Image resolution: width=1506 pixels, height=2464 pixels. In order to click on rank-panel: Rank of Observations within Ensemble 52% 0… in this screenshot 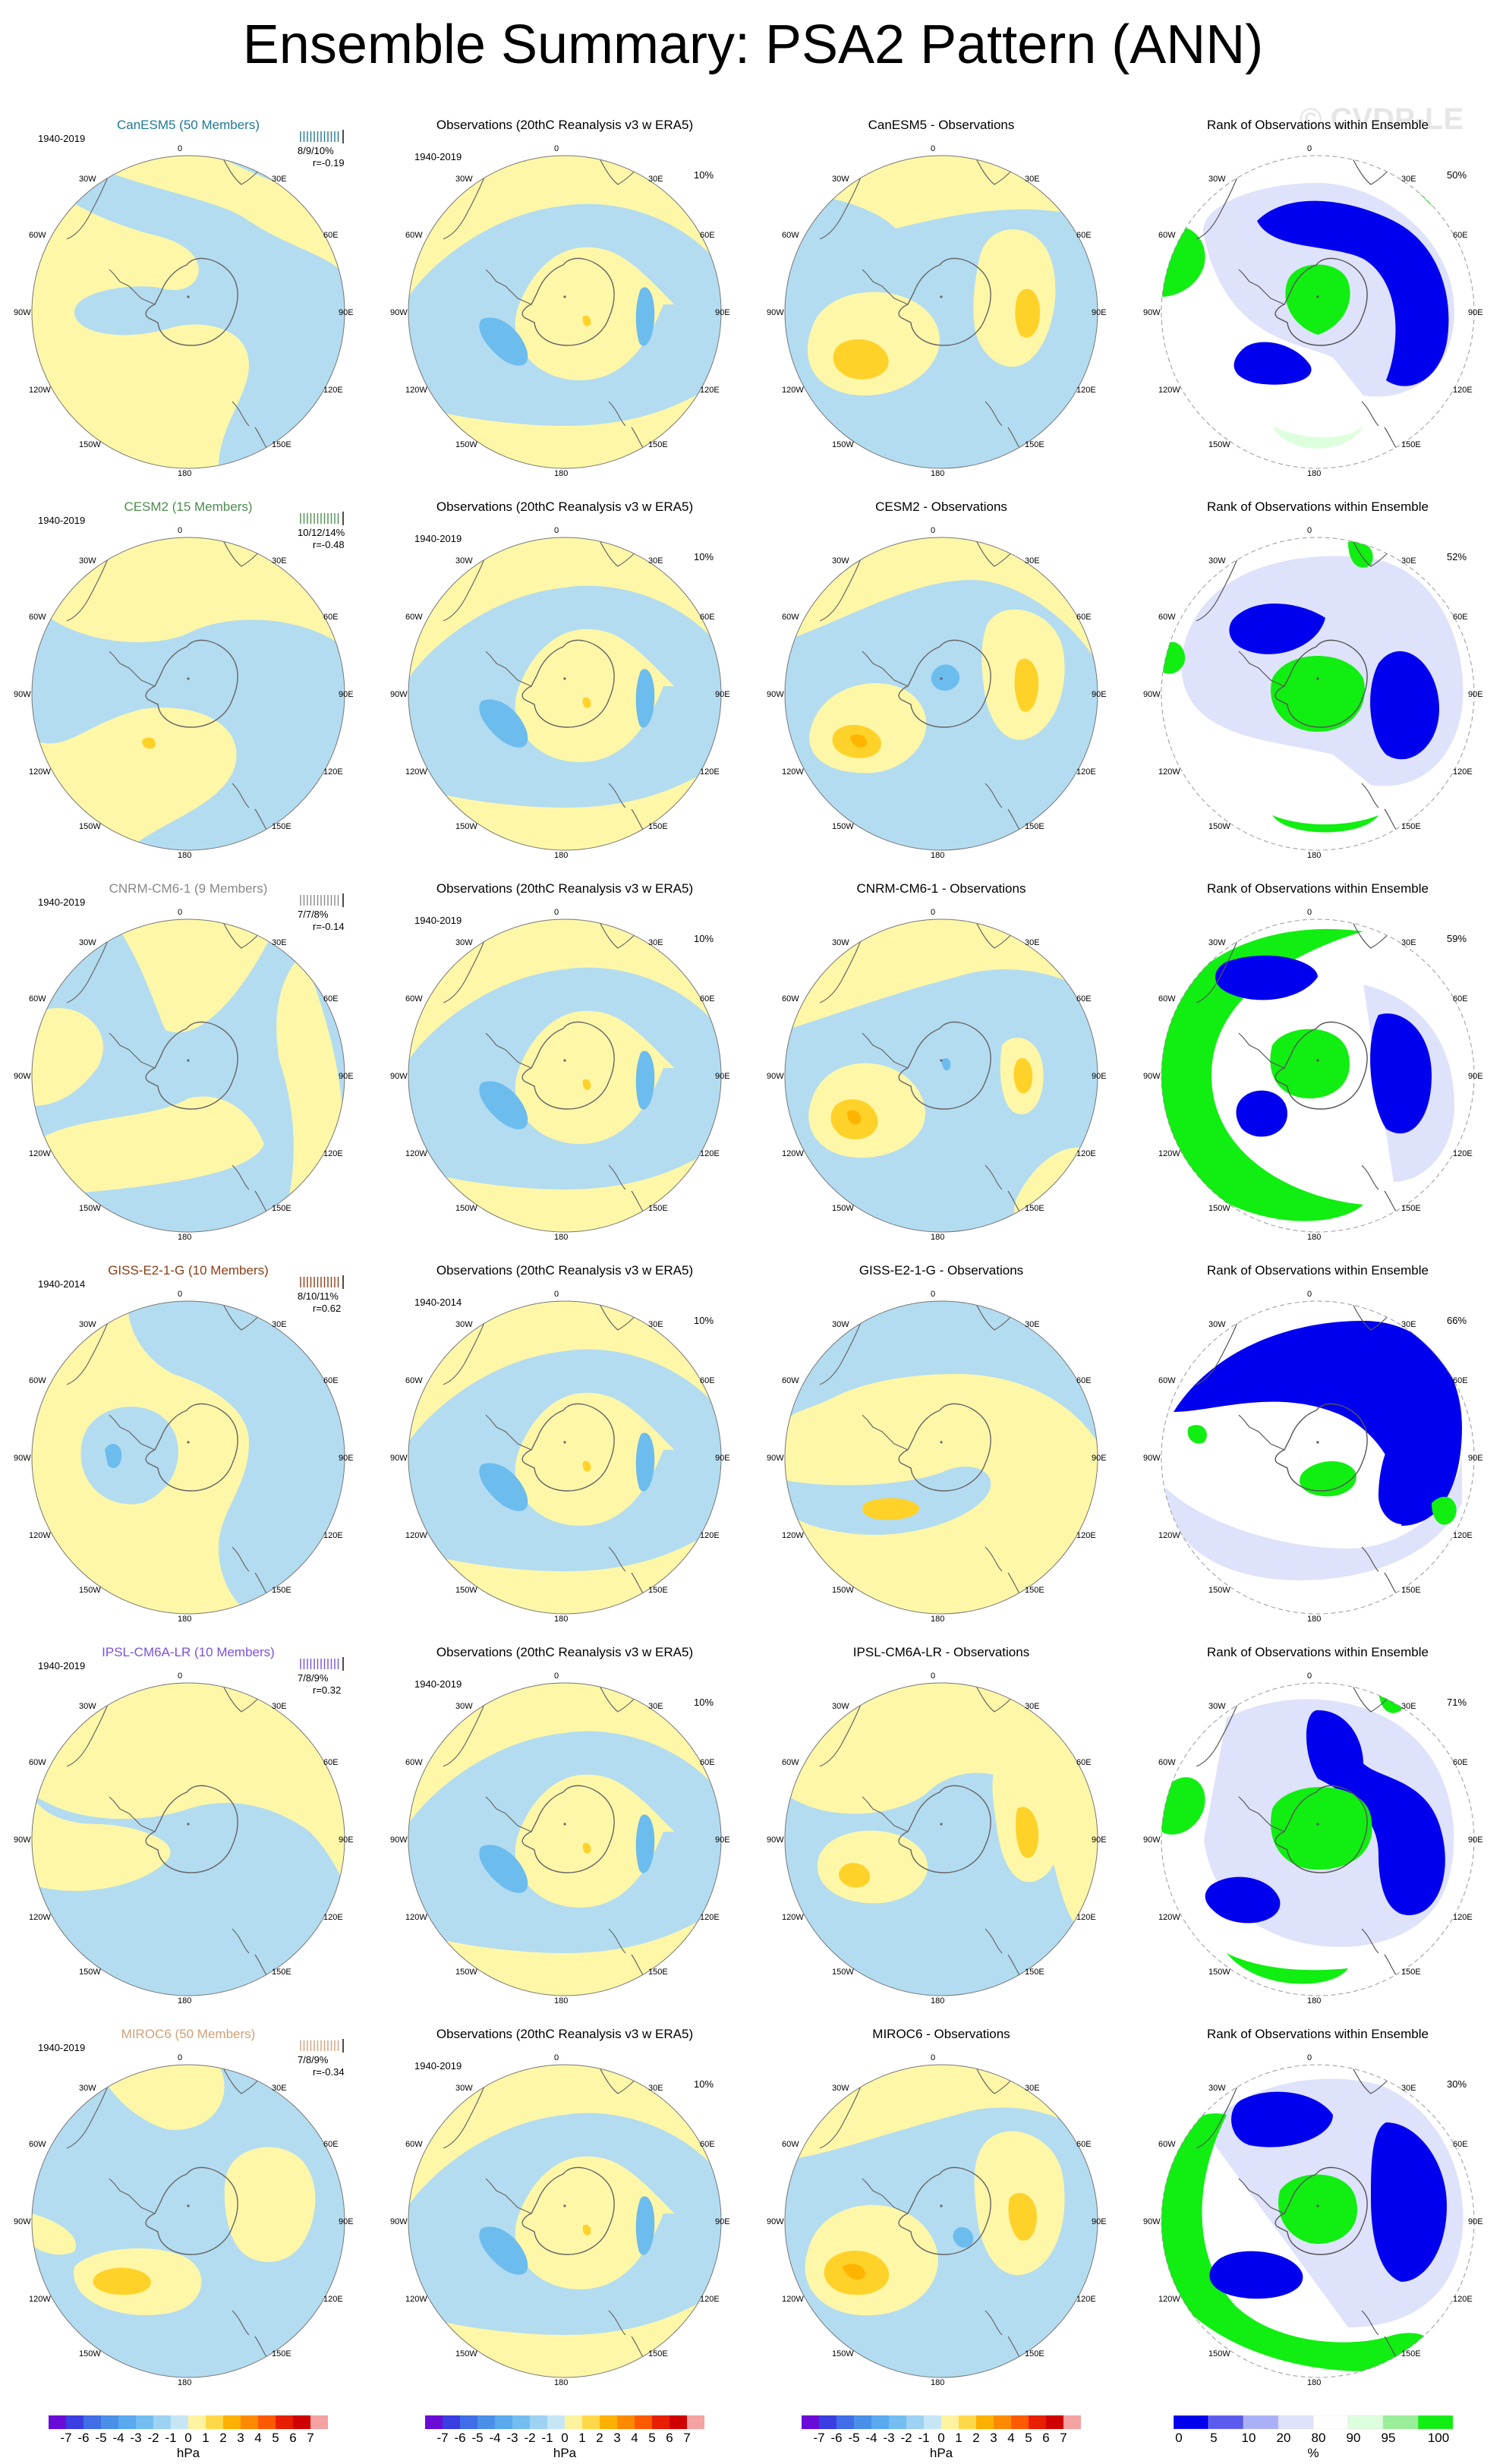, I will do `click(1318, 691)`.